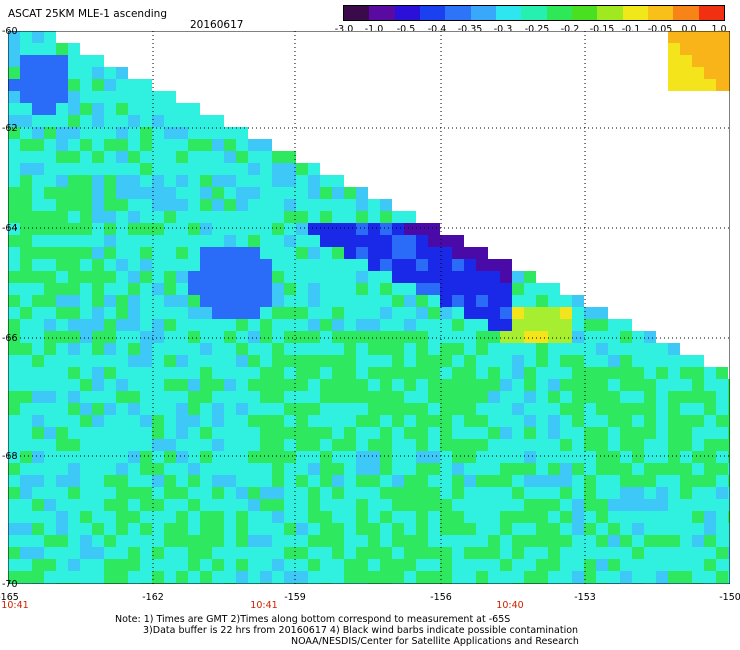 The height and width of the screenshot is (650, 740). I want to click on color-scale-tick-label: -1.0, so click(374, 29).